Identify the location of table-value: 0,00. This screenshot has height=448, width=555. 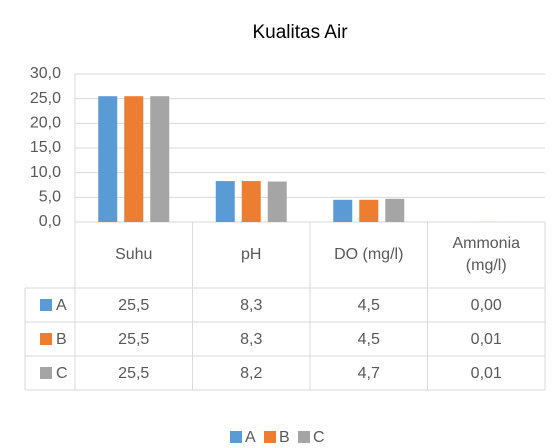
(486, 305).